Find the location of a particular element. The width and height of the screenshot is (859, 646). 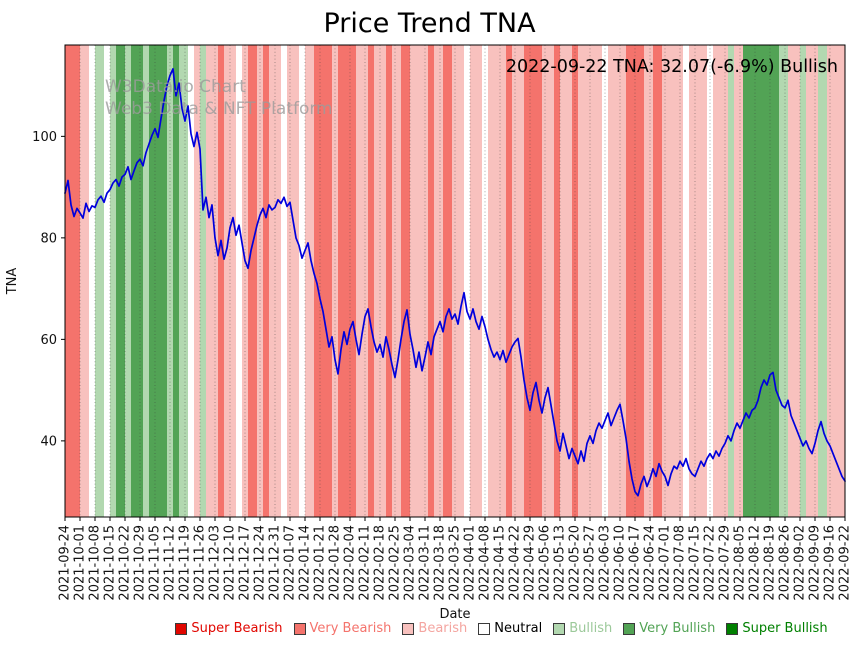

y-tick-label: 80 is located at coordinates (48, 238).